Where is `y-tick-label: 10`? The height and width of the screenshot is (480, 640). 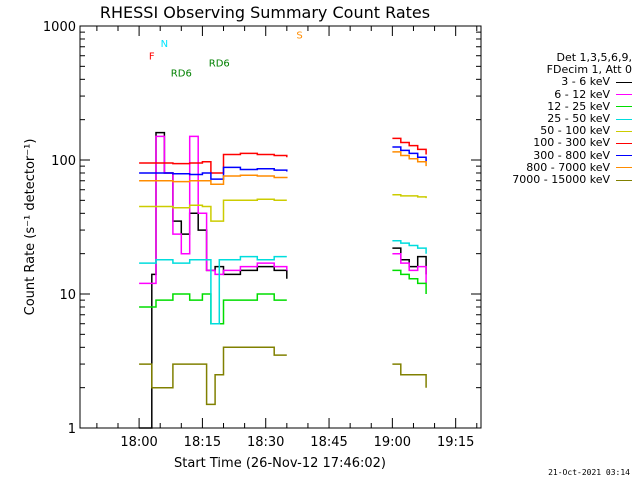 y-tick-label: 10 is located at coordinates (67, 295).